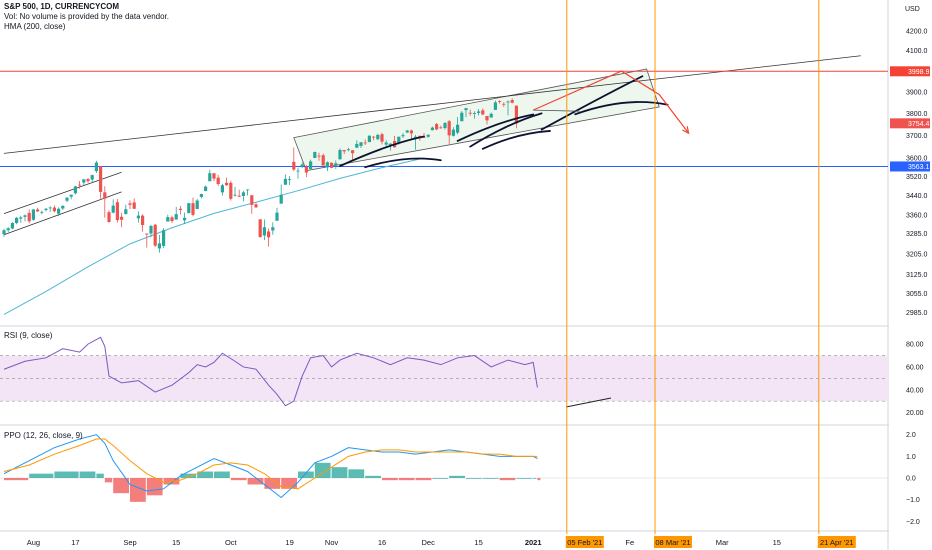 The width and height of the screenshot is (932, 550). I want to click on time-label: Sep, so click(129, 542).